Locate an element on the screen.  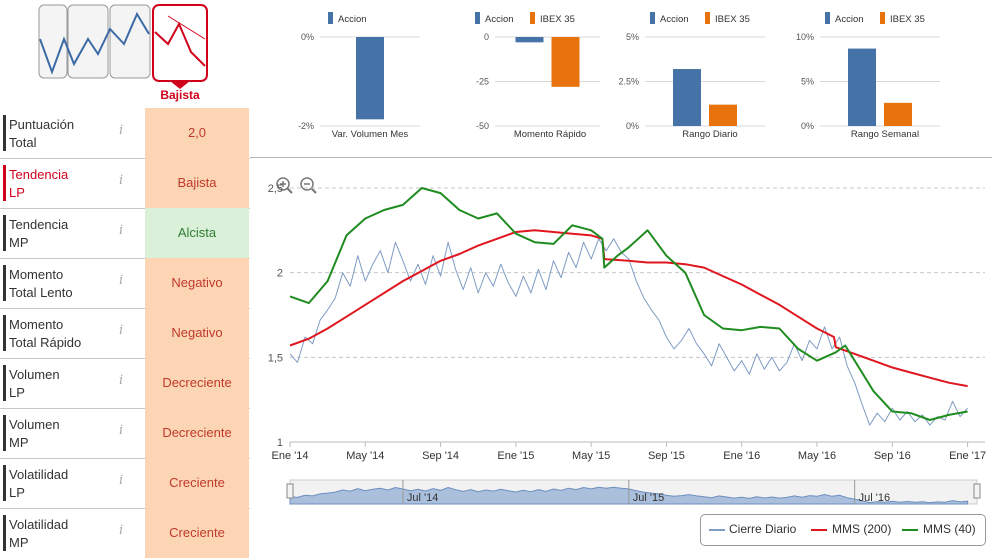
range-navigator: Jul '14 Jul '15 Jul '16 is located at coordinates (633, 492).